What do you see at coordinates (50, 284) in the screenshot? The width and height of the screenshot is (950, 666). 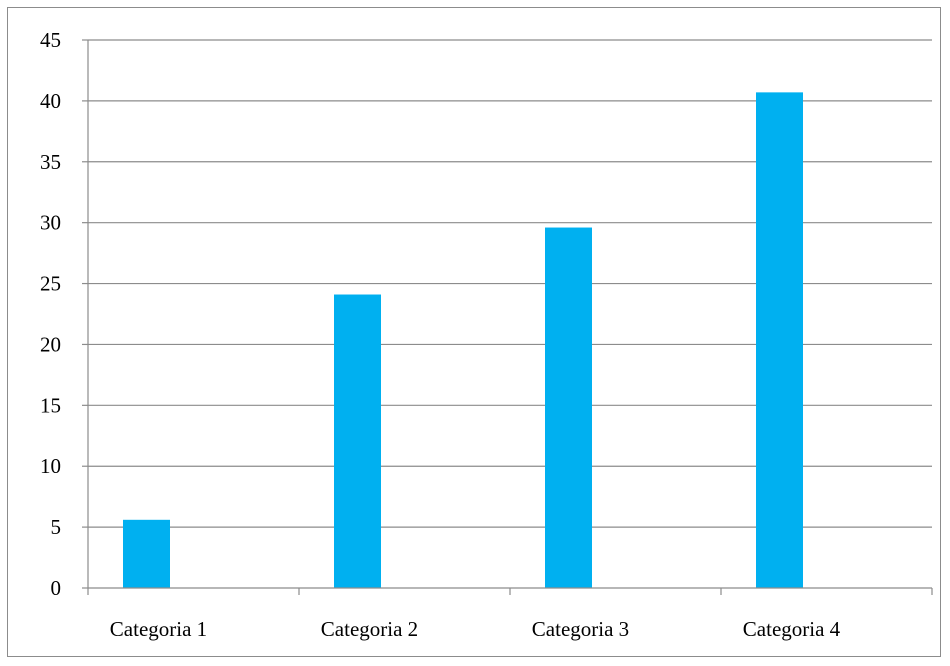 I see `y-tick-label: 25` at bounding box center [50, 284].